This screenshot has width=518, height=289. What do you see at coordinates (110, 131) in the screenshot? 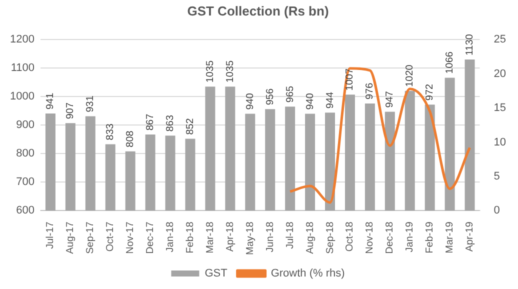
I see `data-label: 833` at bounding box center [110, 131].